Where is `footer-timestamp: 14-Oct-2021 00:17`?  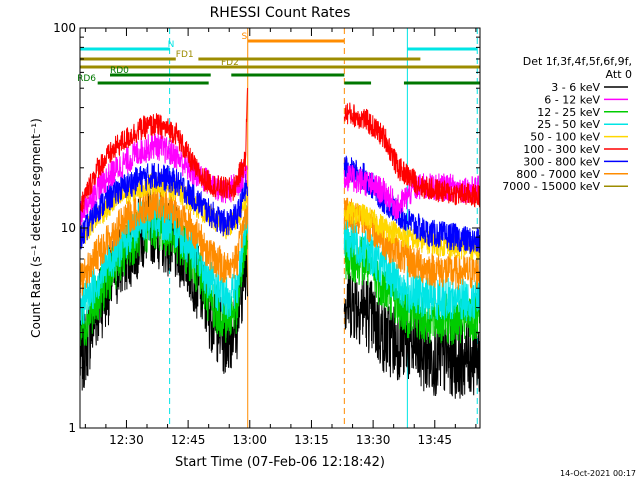
footer-timestamp: 14-Oct-2021 00:17 is located at coordinates (598, 473).